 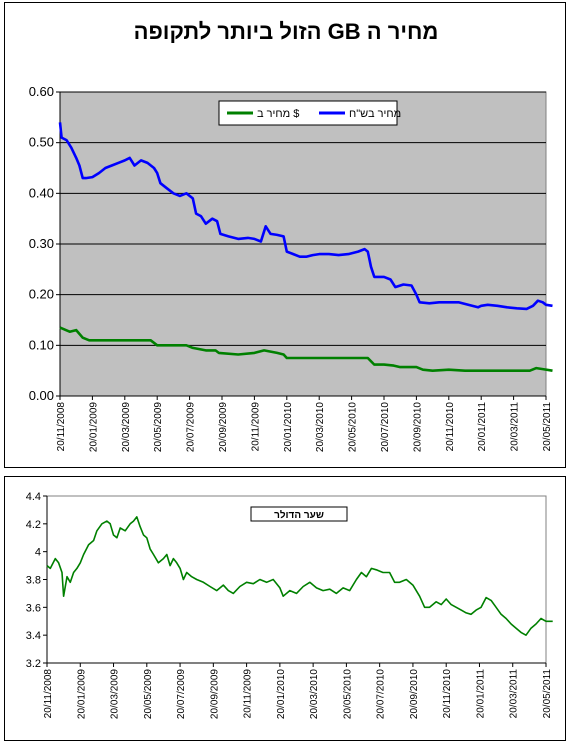 What do you see at coordinates (309, 113) in the screenshot?
I see `price-legend: מחיר ב $ מחיר בש"ח` at bounding box center [309, 113].